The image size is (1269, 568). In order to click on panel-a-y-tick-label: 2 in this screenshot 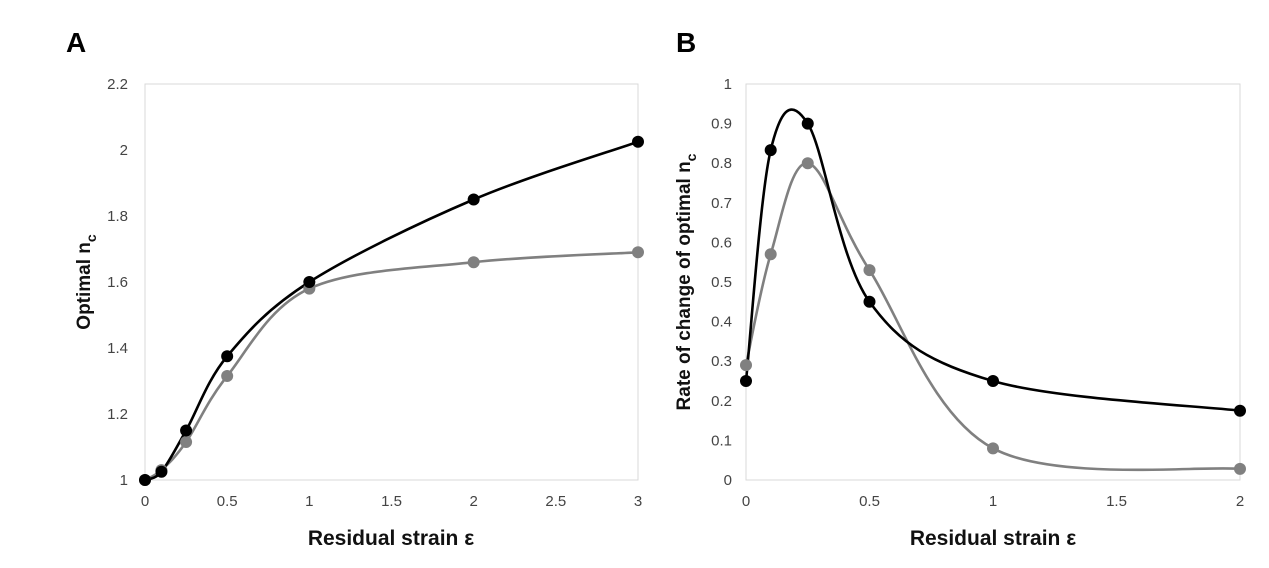, I will do `click(124, 150)`.